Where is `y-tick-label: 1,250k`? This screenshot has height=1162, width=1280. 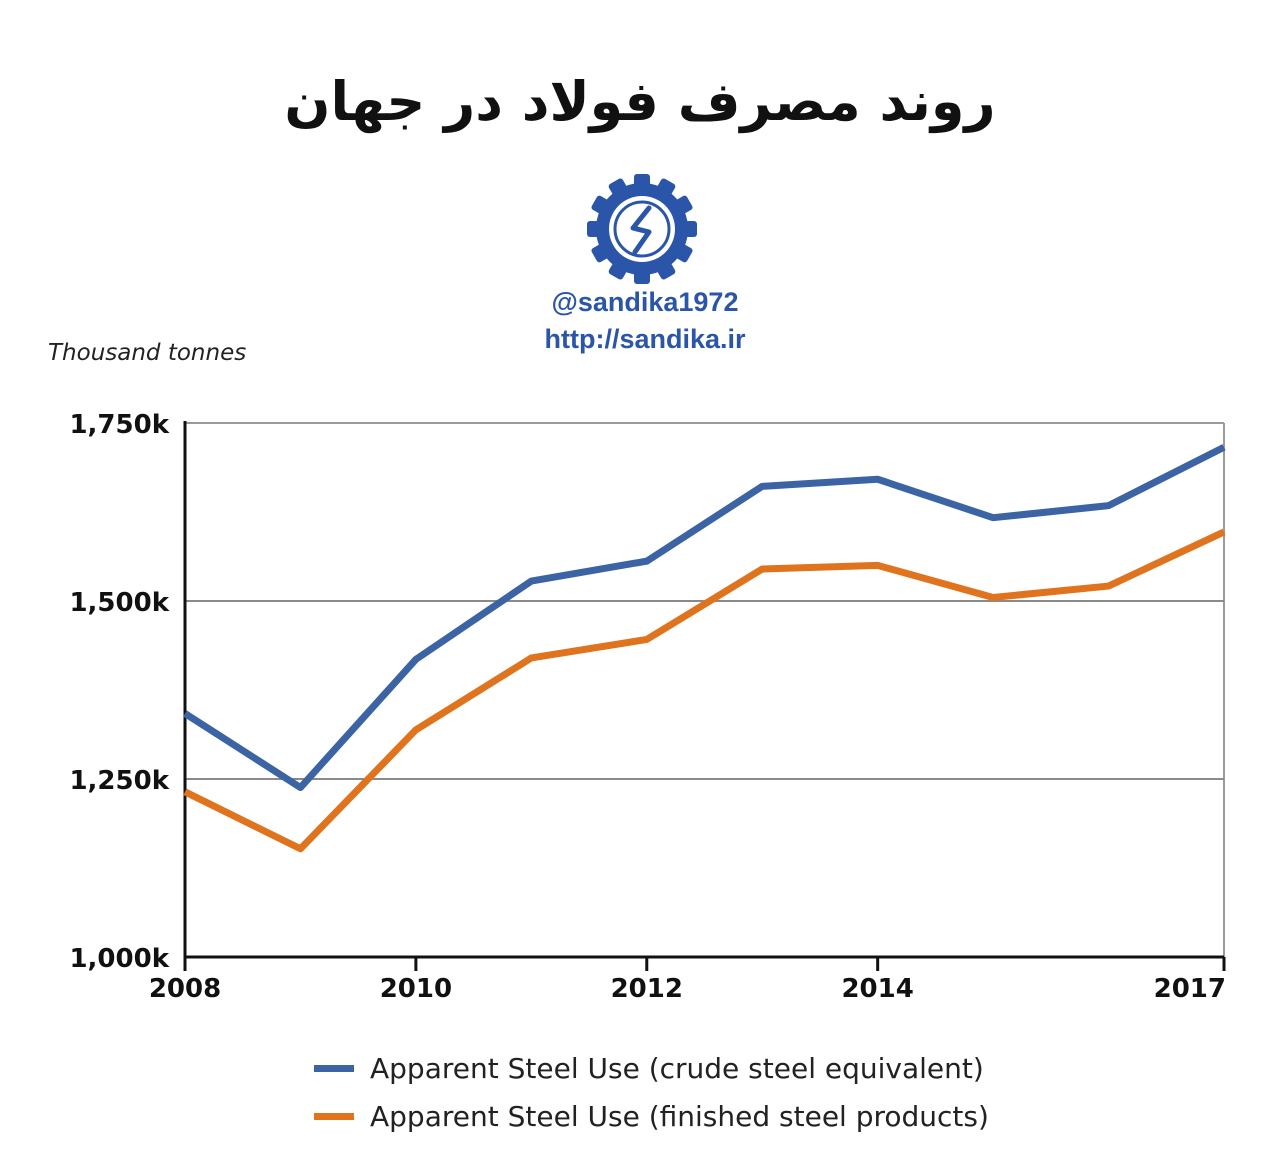
y-tick-label: 1,250k is located at coordinates (119, 781).